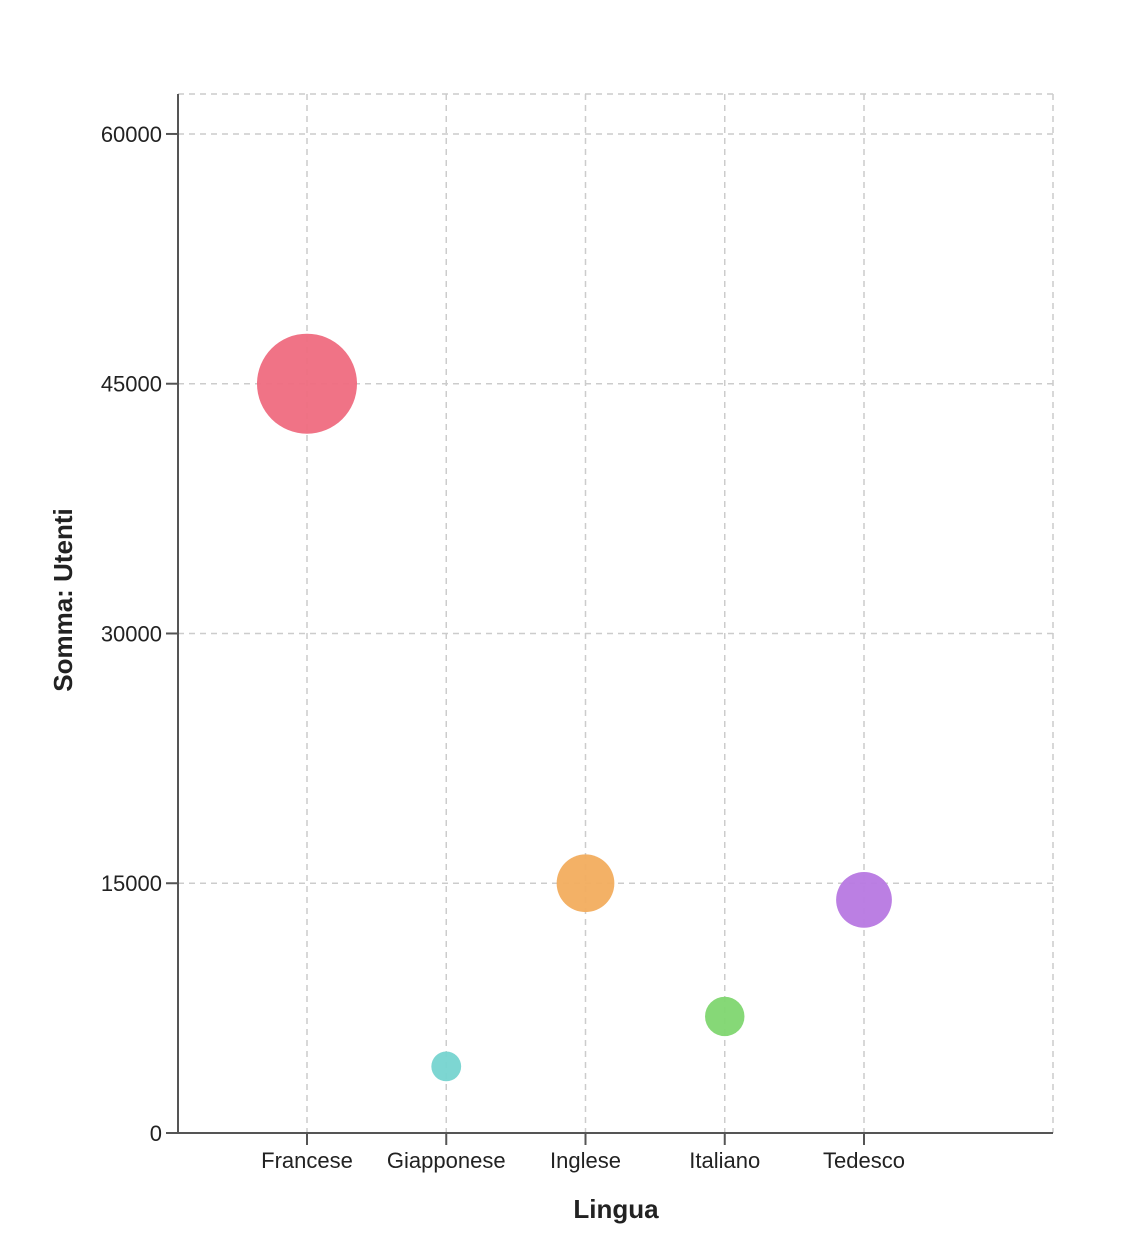 The image size is (1128, 1240). What do you see at coordinates (156, 1133) in the screenshot?
I see `y-tick-label: 0` at bounding box center [156, 1133].